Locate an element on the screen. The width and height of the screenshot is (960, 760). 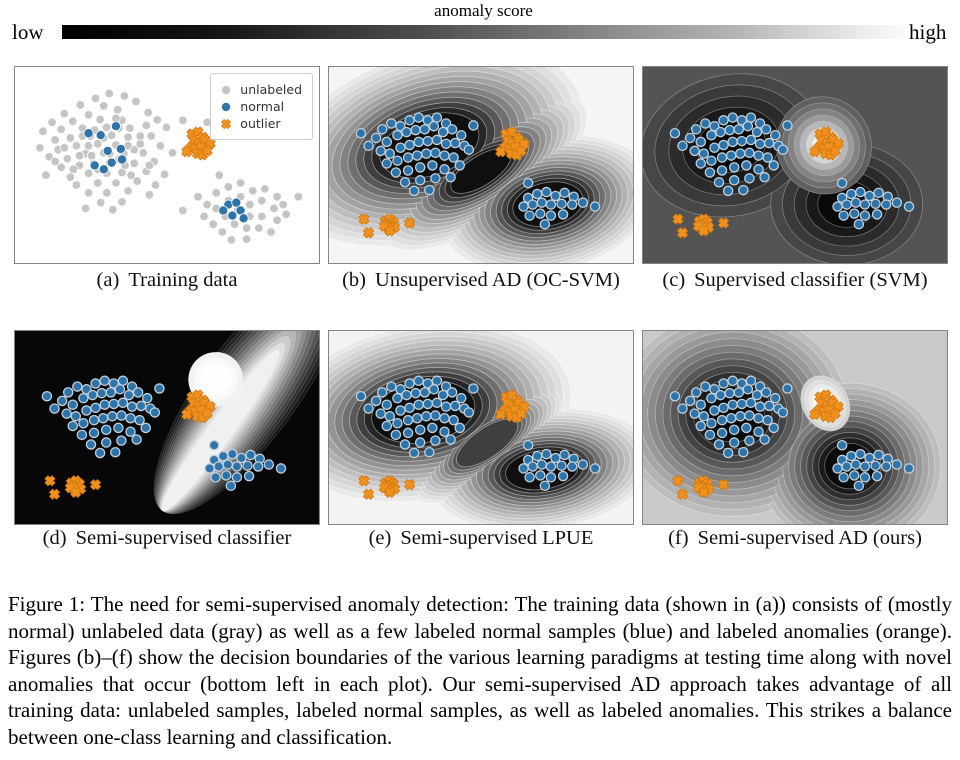
caption-tag-b: (b) is located at coordinates (354, 280).